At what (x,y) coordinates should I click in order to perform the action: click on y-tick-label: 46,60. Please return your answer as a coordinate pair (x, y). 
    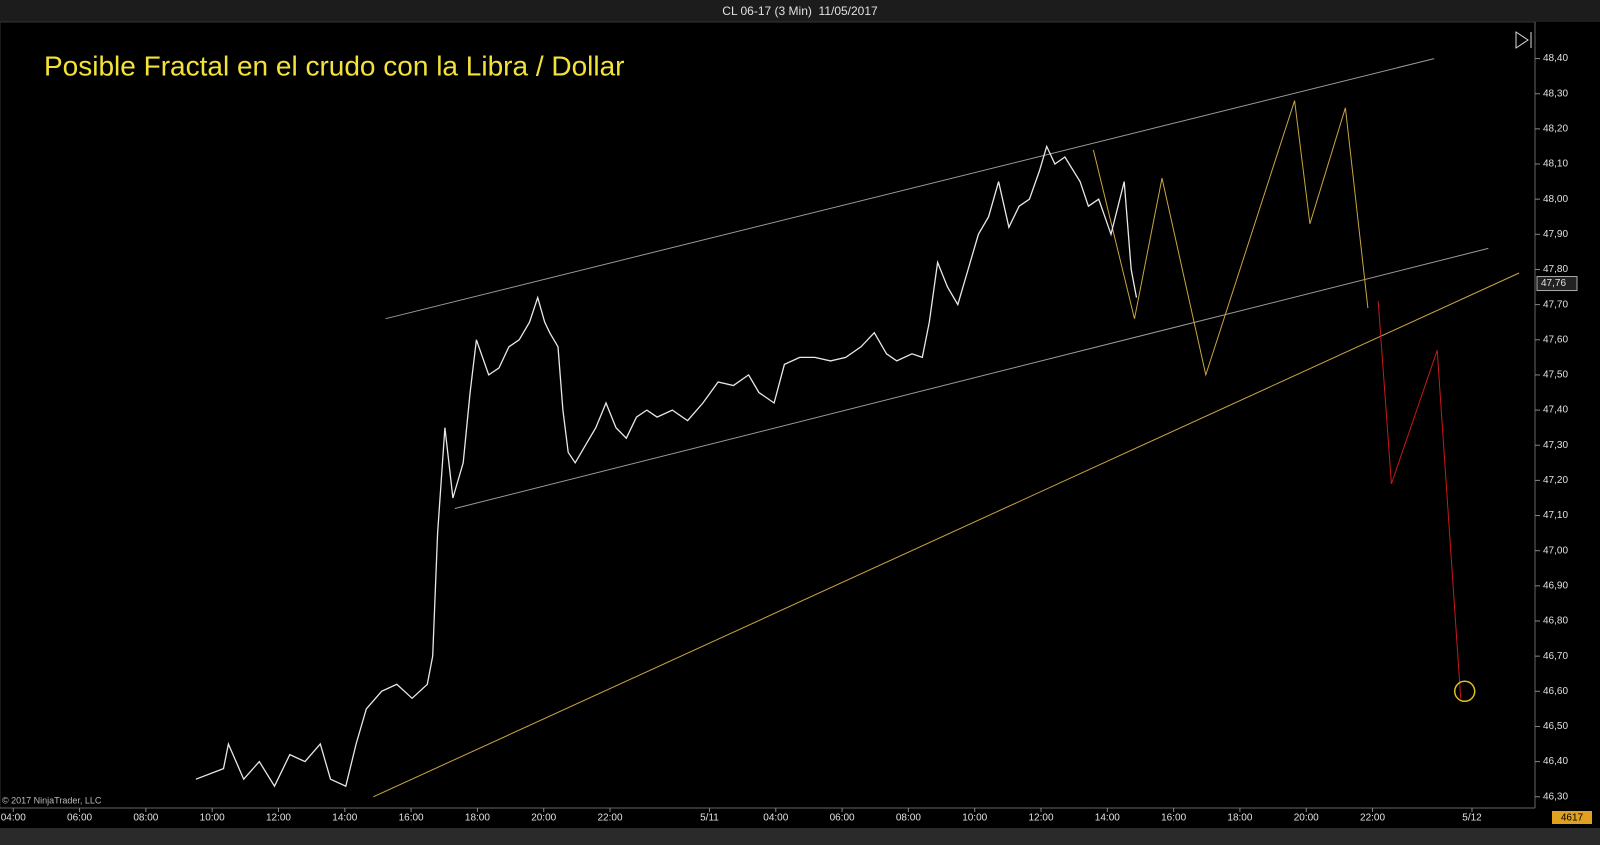
    Looking at the image, I should click on (1555, 691).